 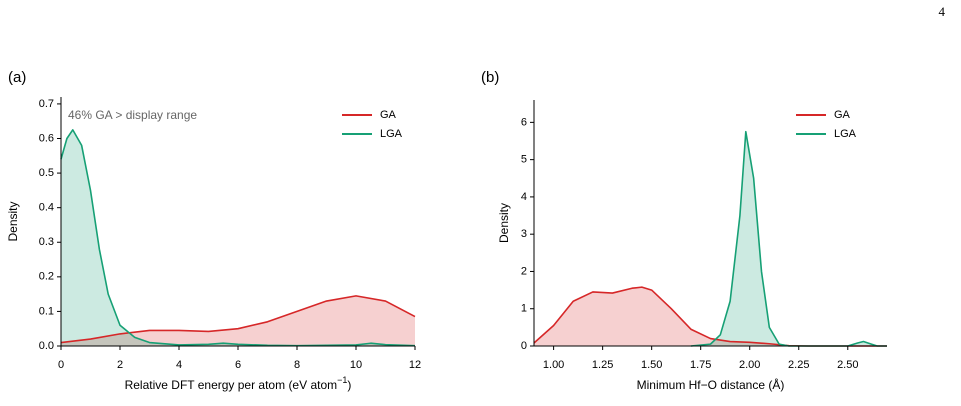 I want to click on x-tick-label: 4, so click(x=179, y=365).